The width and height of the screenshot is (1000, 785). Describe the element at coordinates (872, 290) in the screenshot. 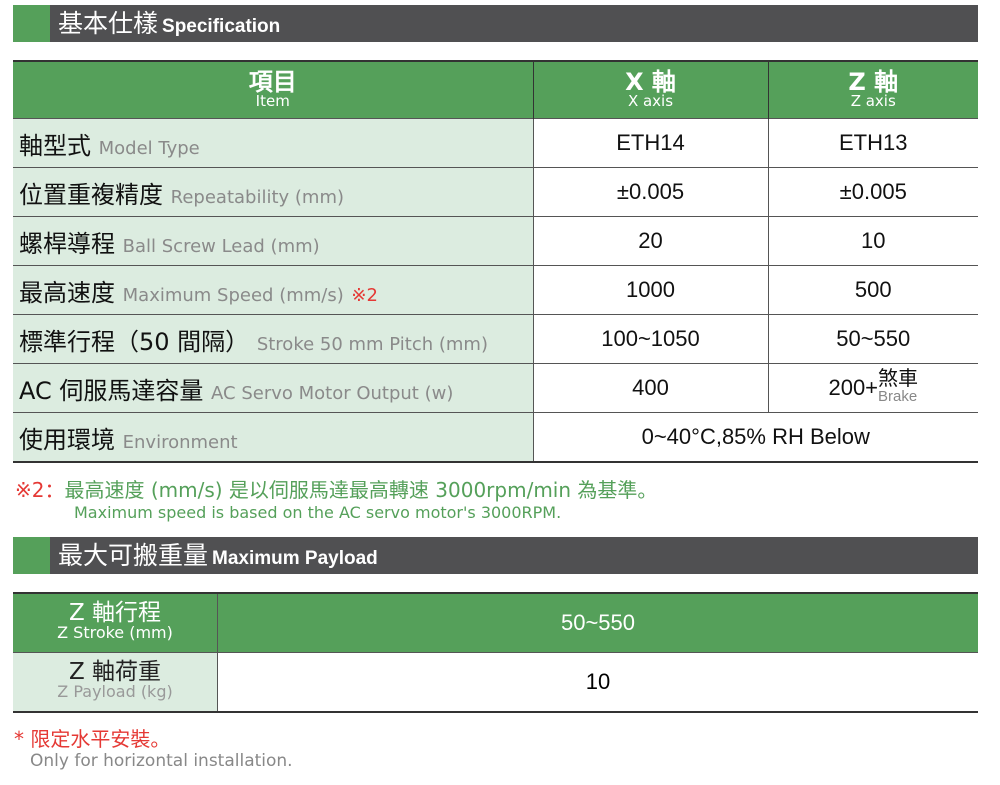

I see `z-value: 500` at that location.